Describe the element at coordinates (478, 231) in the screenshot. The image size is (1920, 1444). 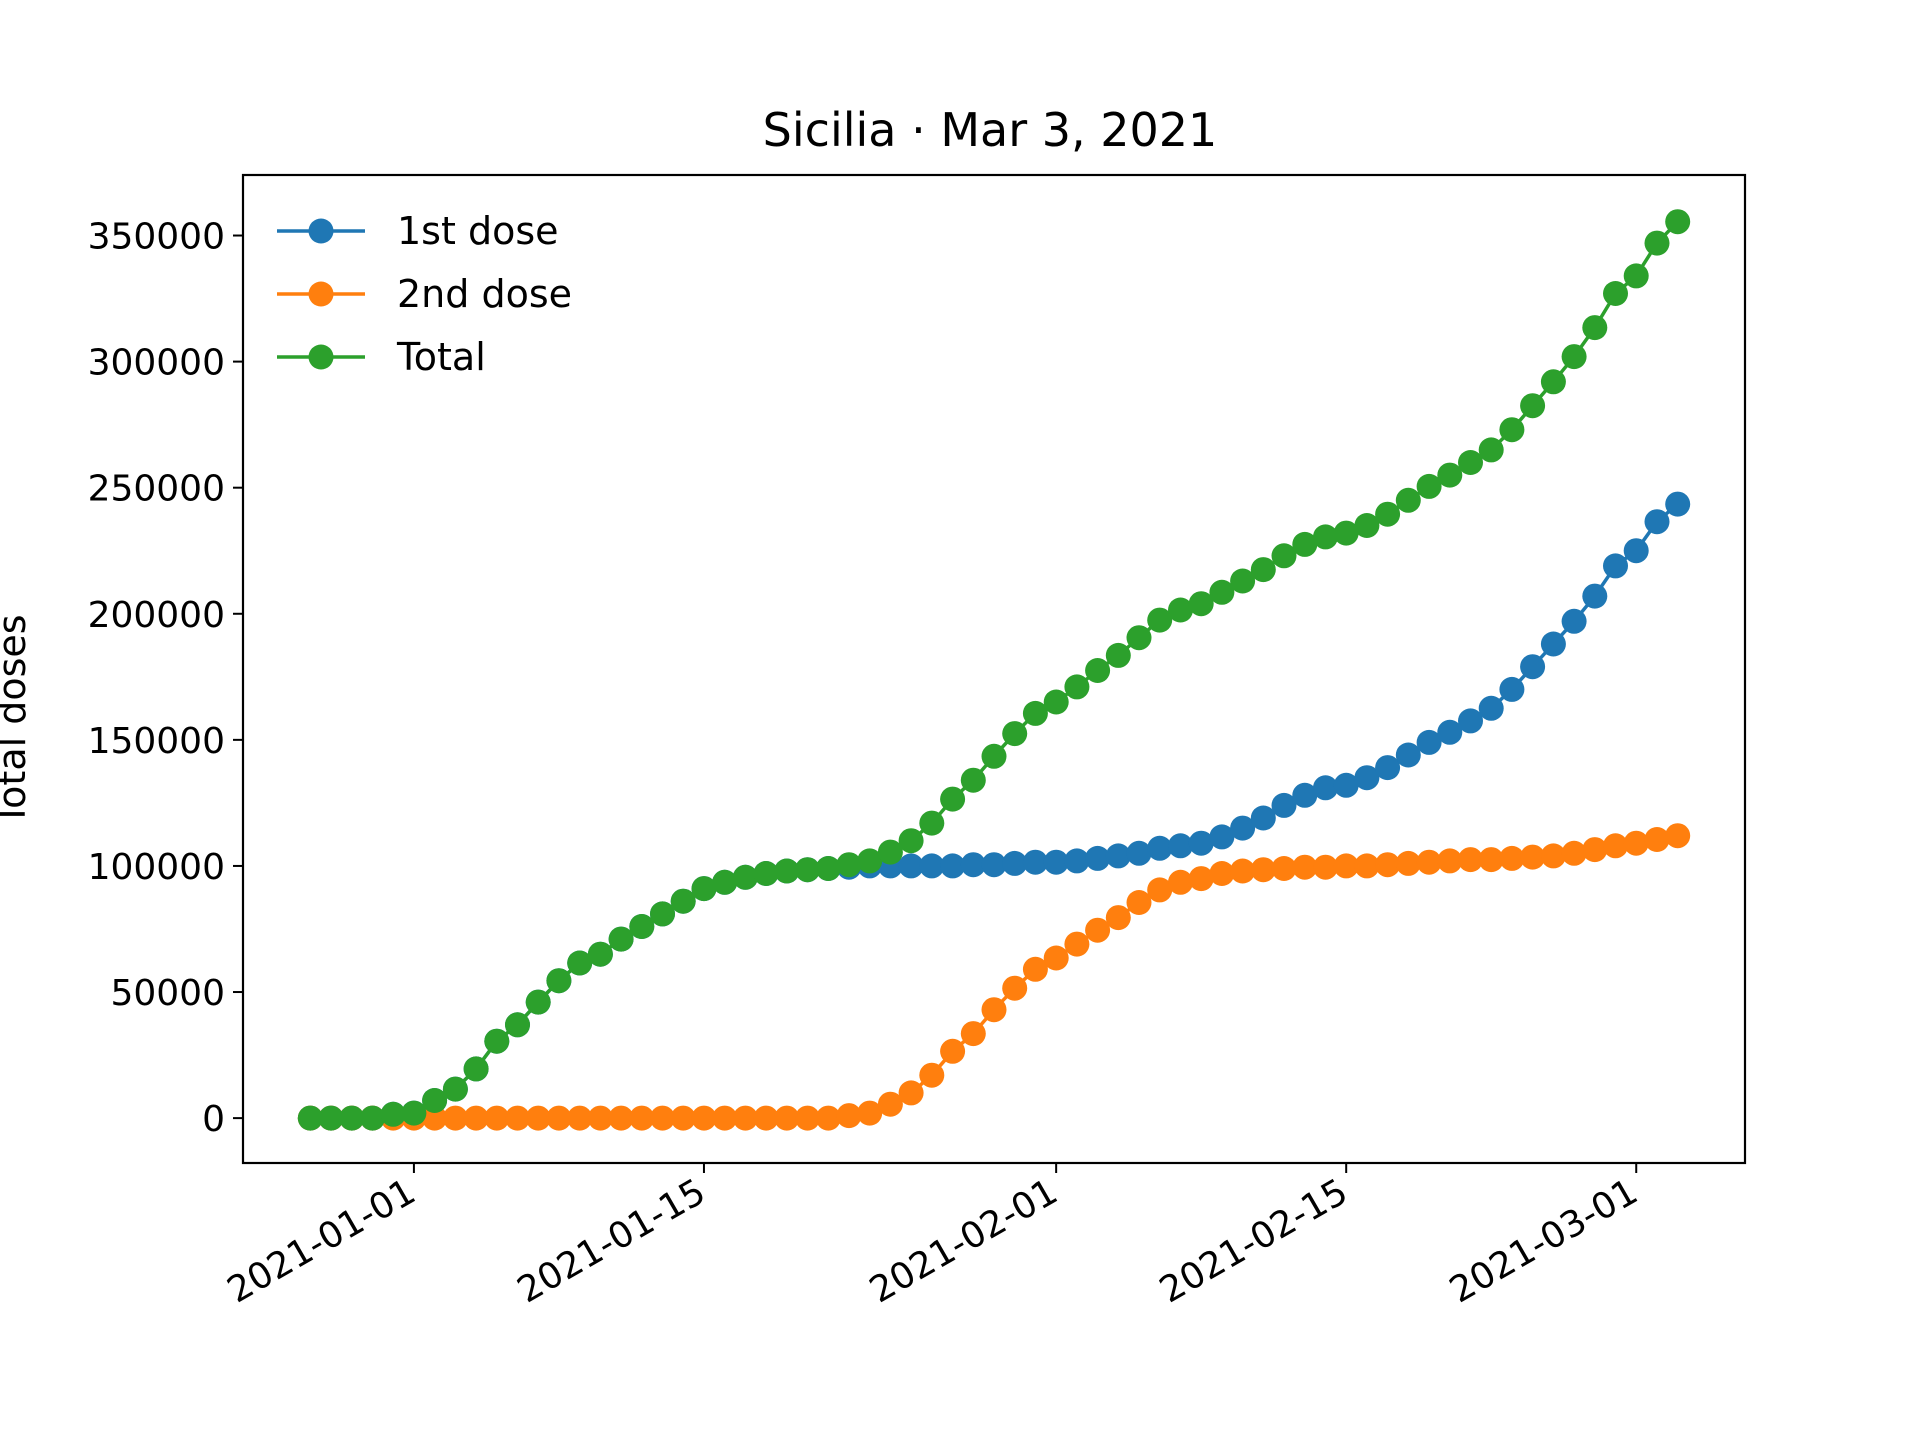
I see `legend-label: 1st dose` at that location.